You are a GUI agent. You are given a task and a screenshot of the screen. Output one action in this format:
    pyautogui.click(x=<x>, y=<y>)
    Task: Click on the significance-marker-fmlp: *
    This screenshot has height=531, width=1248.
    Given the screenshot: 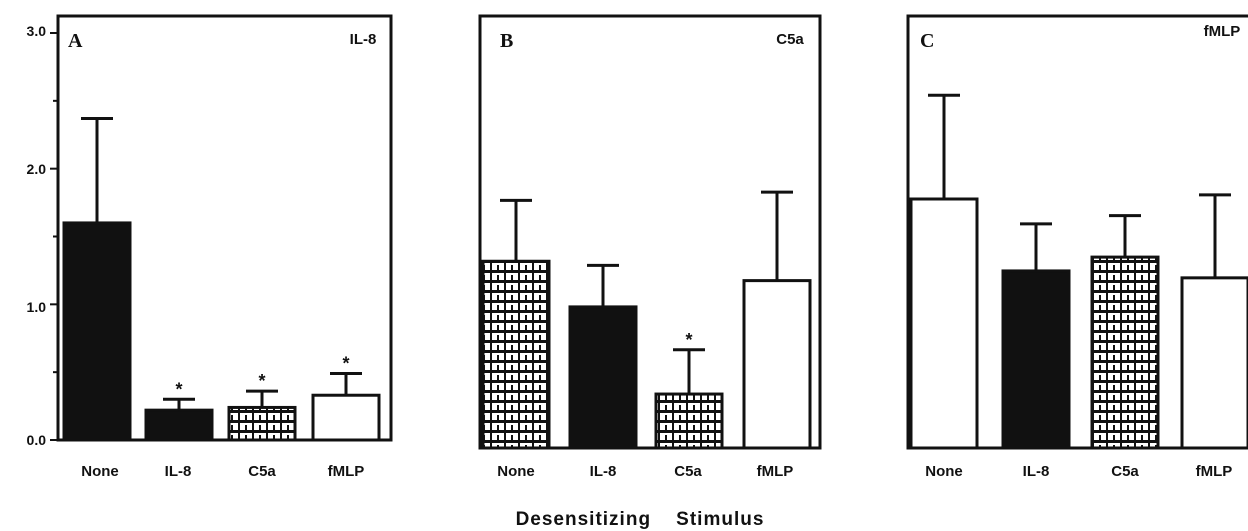 What is the action you would take?
    pyautogui.click(x=345, y=364)
    